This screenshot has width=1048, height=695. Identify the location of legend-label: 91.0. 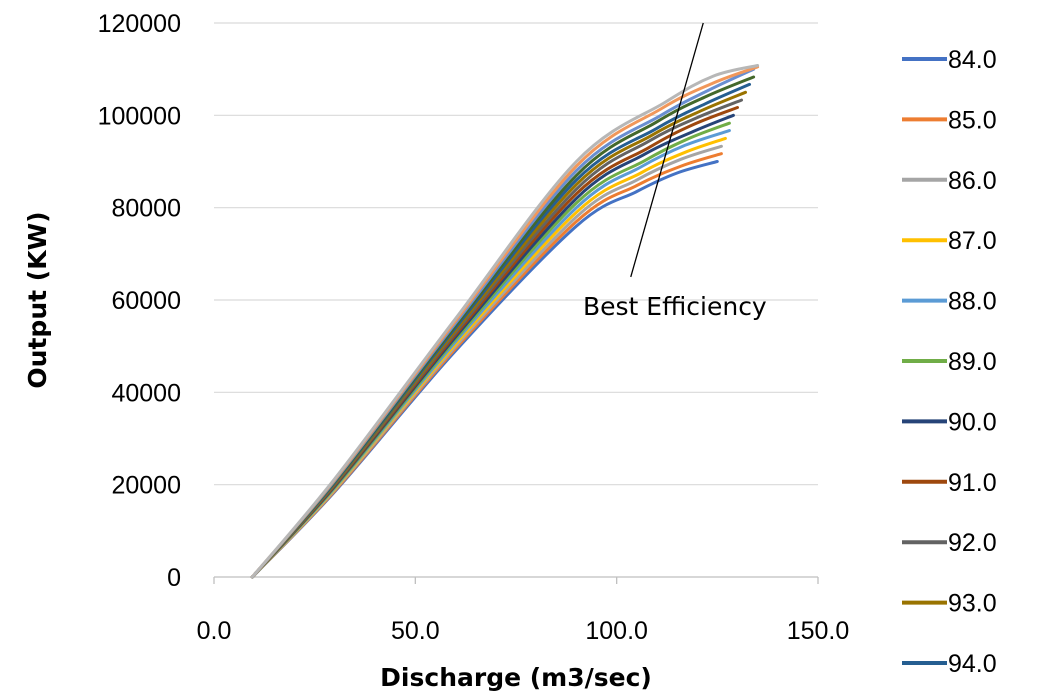
(972, 483).